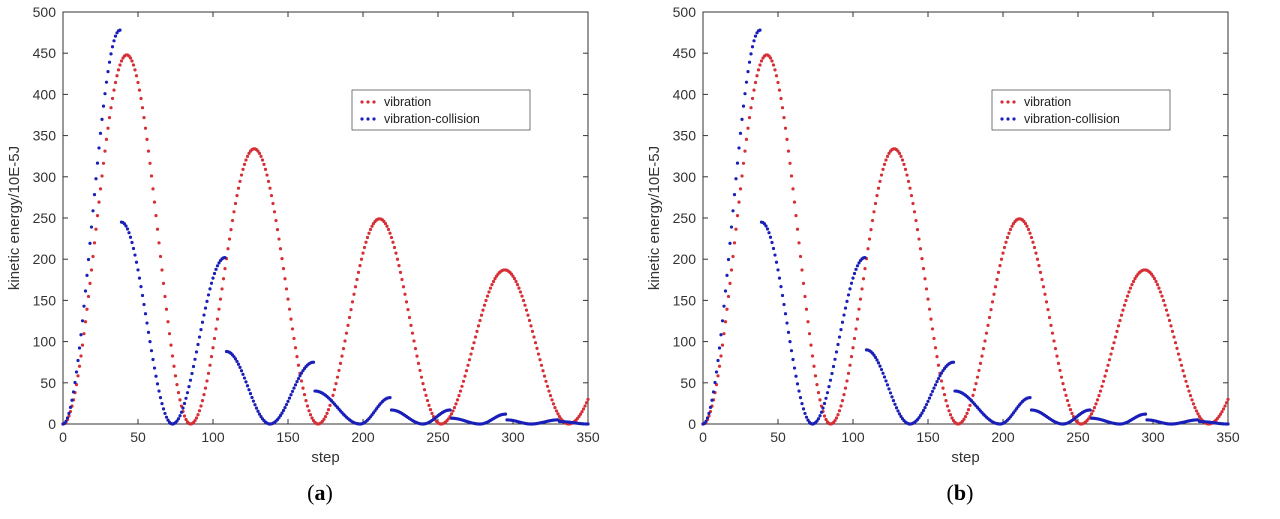 The image size is (1280, 519). What do you see at coordinates (1008, 119) in the screenshot?
I see `legend-marker` at bounding box center [1008, 119].